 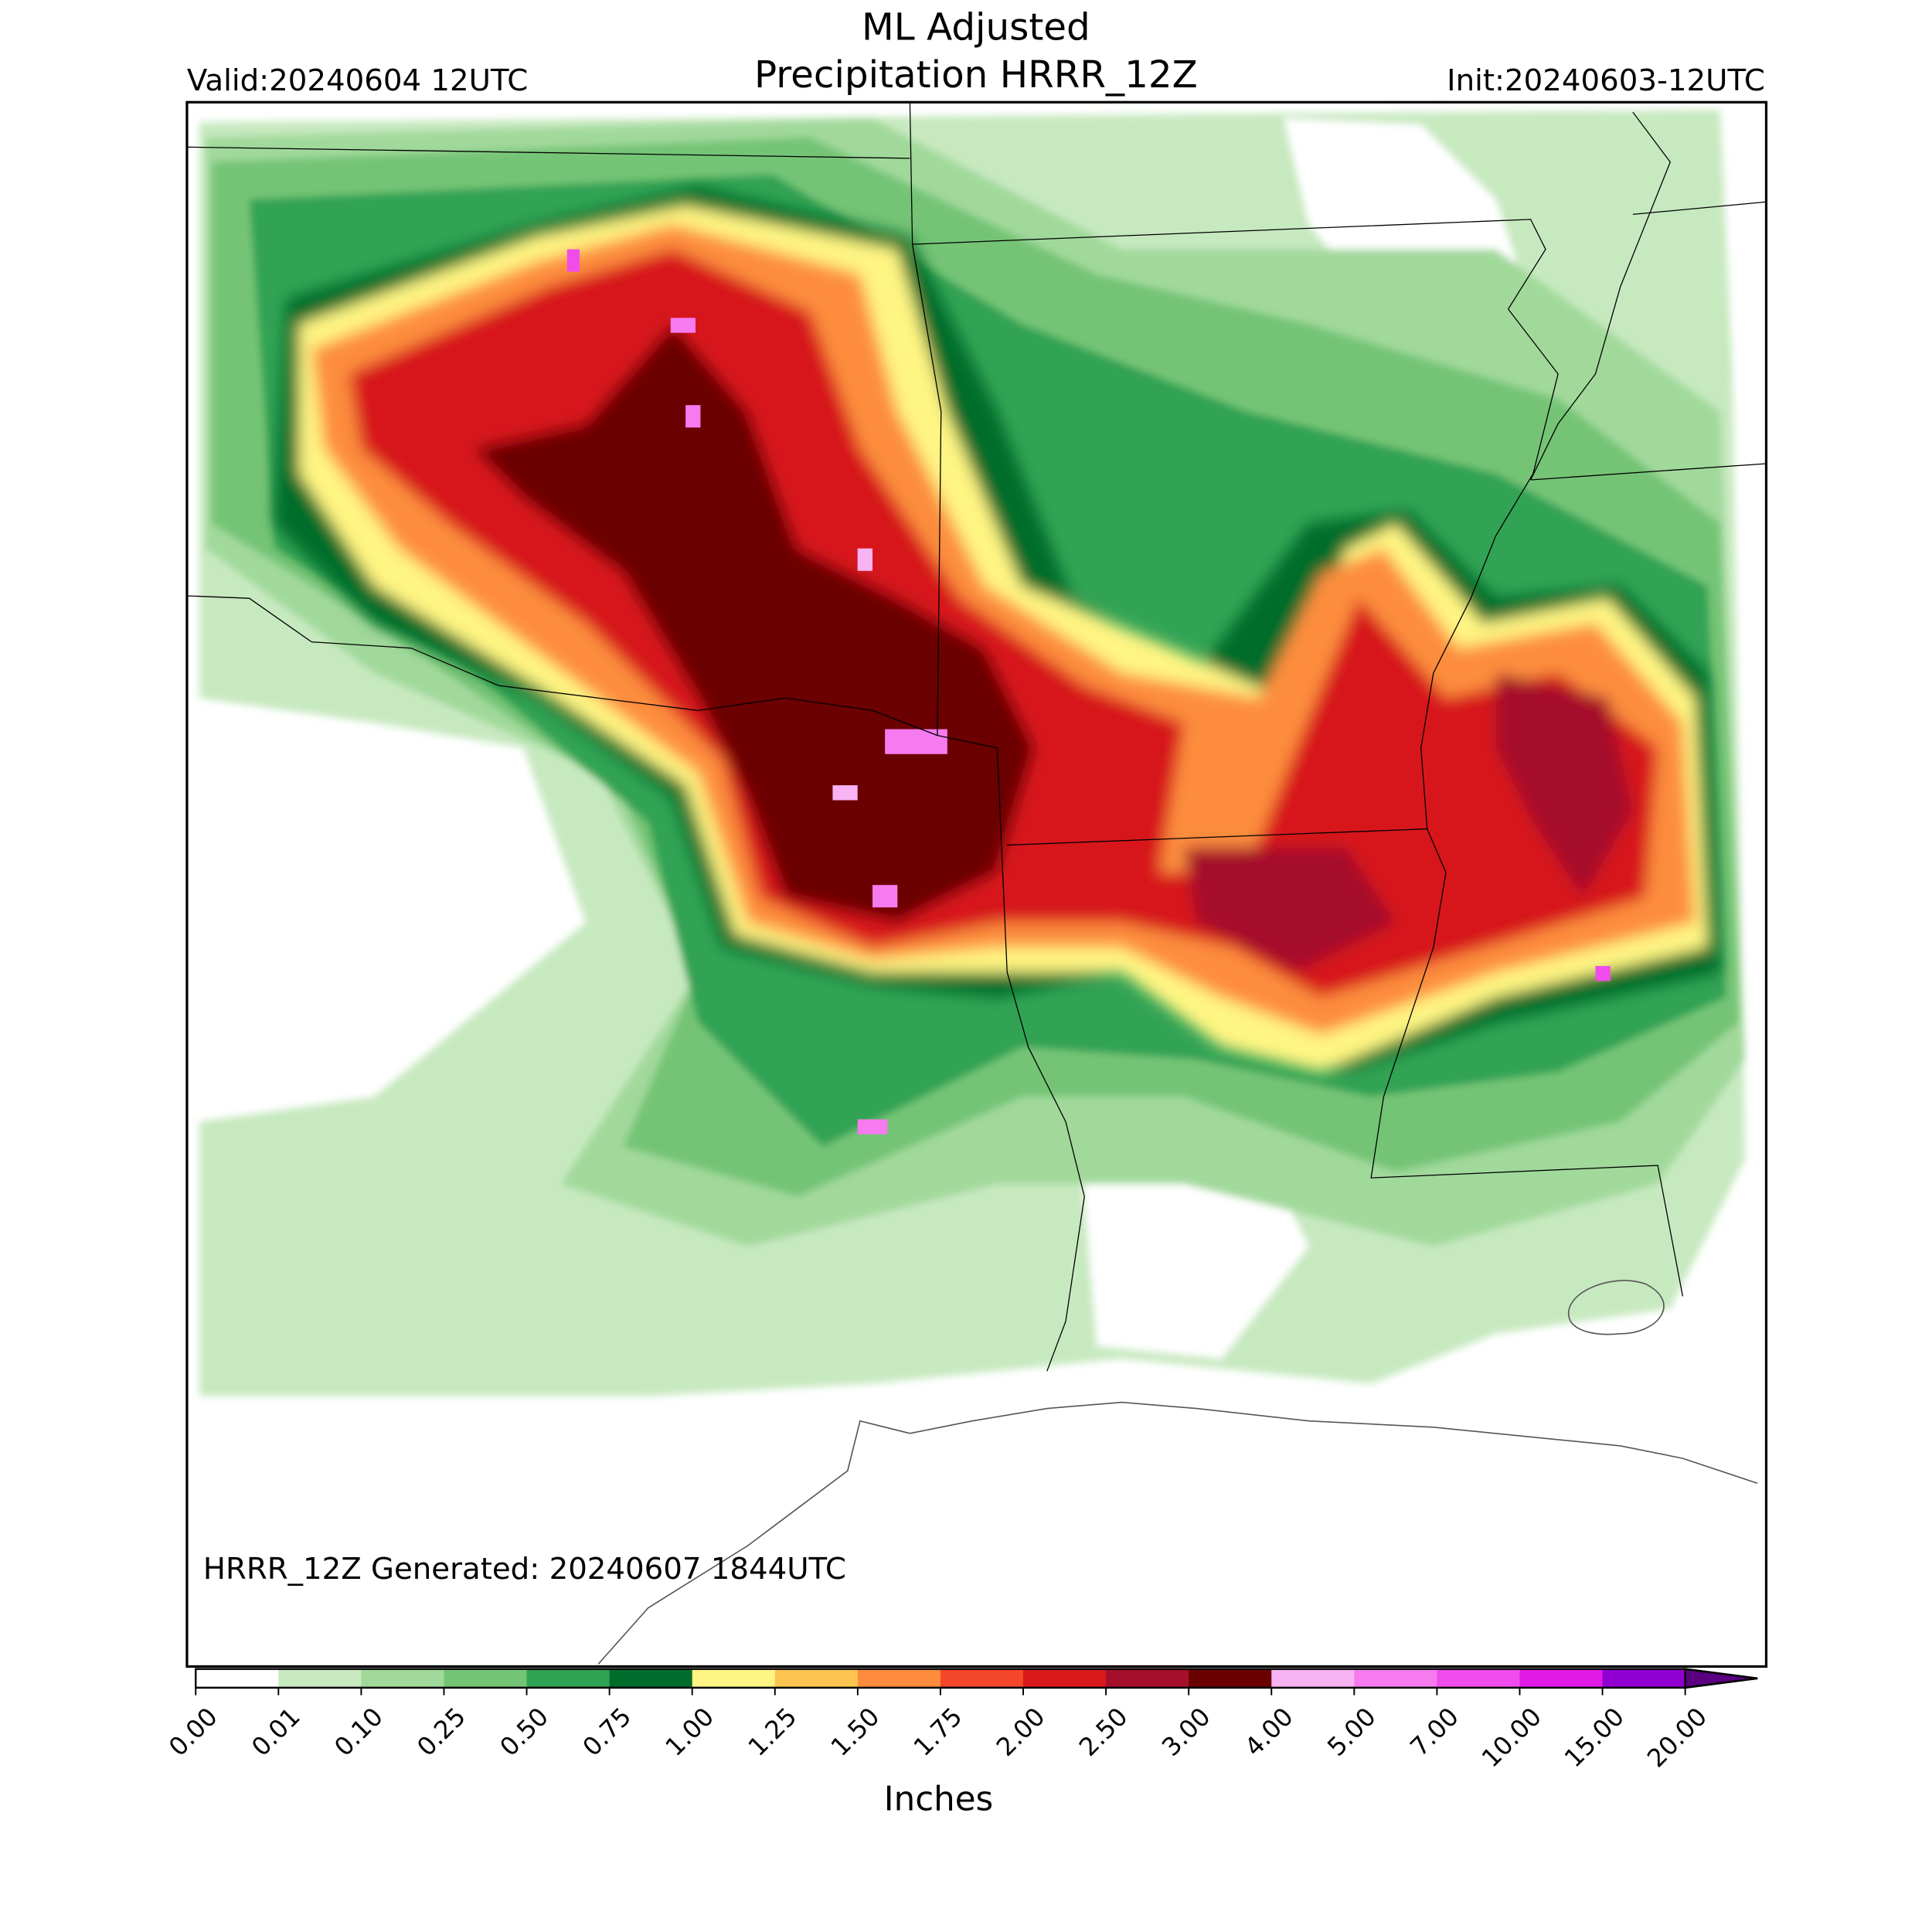 What do you see at coordinates (524, 1569) in the screenshot?
I see `generated-note: HRRR_12Z Generated: 20240607 1844UTC` at bounding box center [524, 1569].